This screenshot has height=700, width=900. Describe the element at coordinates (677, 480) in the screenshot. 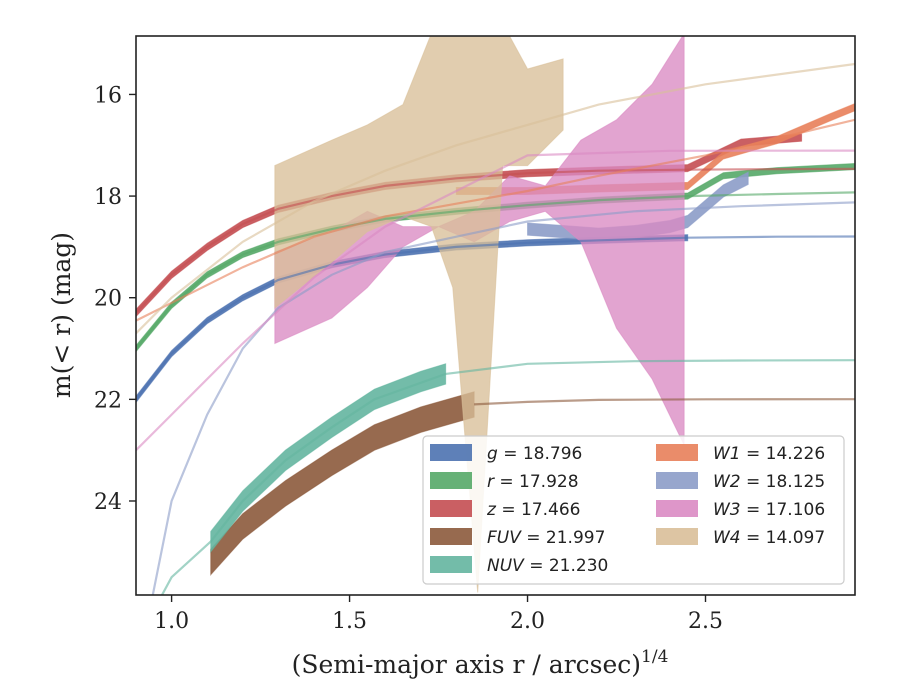

I see `legend-swatch-w2` at that location.